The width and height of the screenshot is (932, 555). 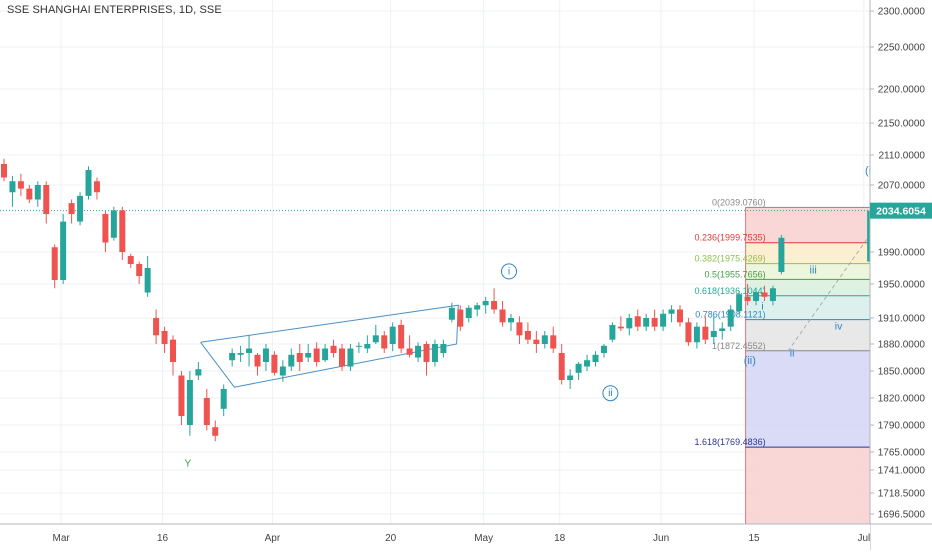 What do you see at coordinates (902, 186) in the screenshot?
I see `y-tick-label: 2070.0000` at bounding box center [902, 186].